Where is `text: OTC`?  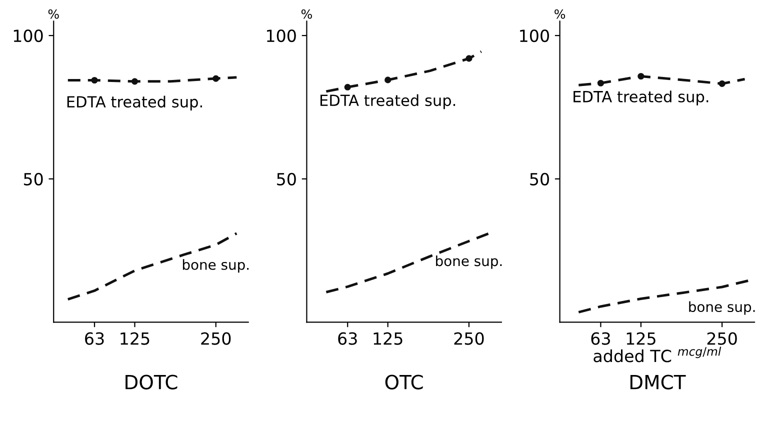
text: OTC is located at coordinates (404, 382).